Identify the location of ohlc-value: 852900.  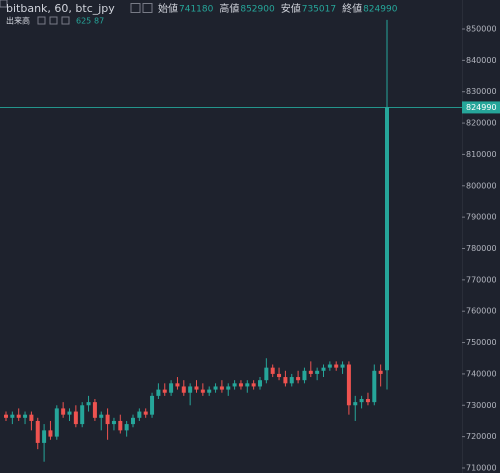
(257, 10).